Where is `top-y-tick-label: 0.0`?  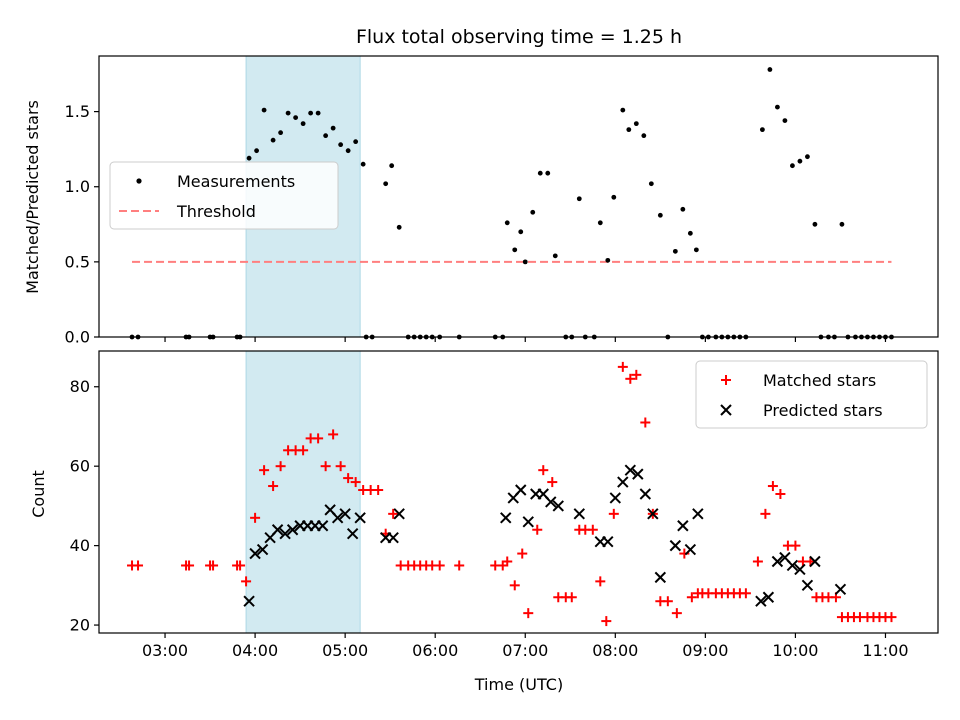
top-y-tick-label: 0.0 is located at coordinates (77, 337).